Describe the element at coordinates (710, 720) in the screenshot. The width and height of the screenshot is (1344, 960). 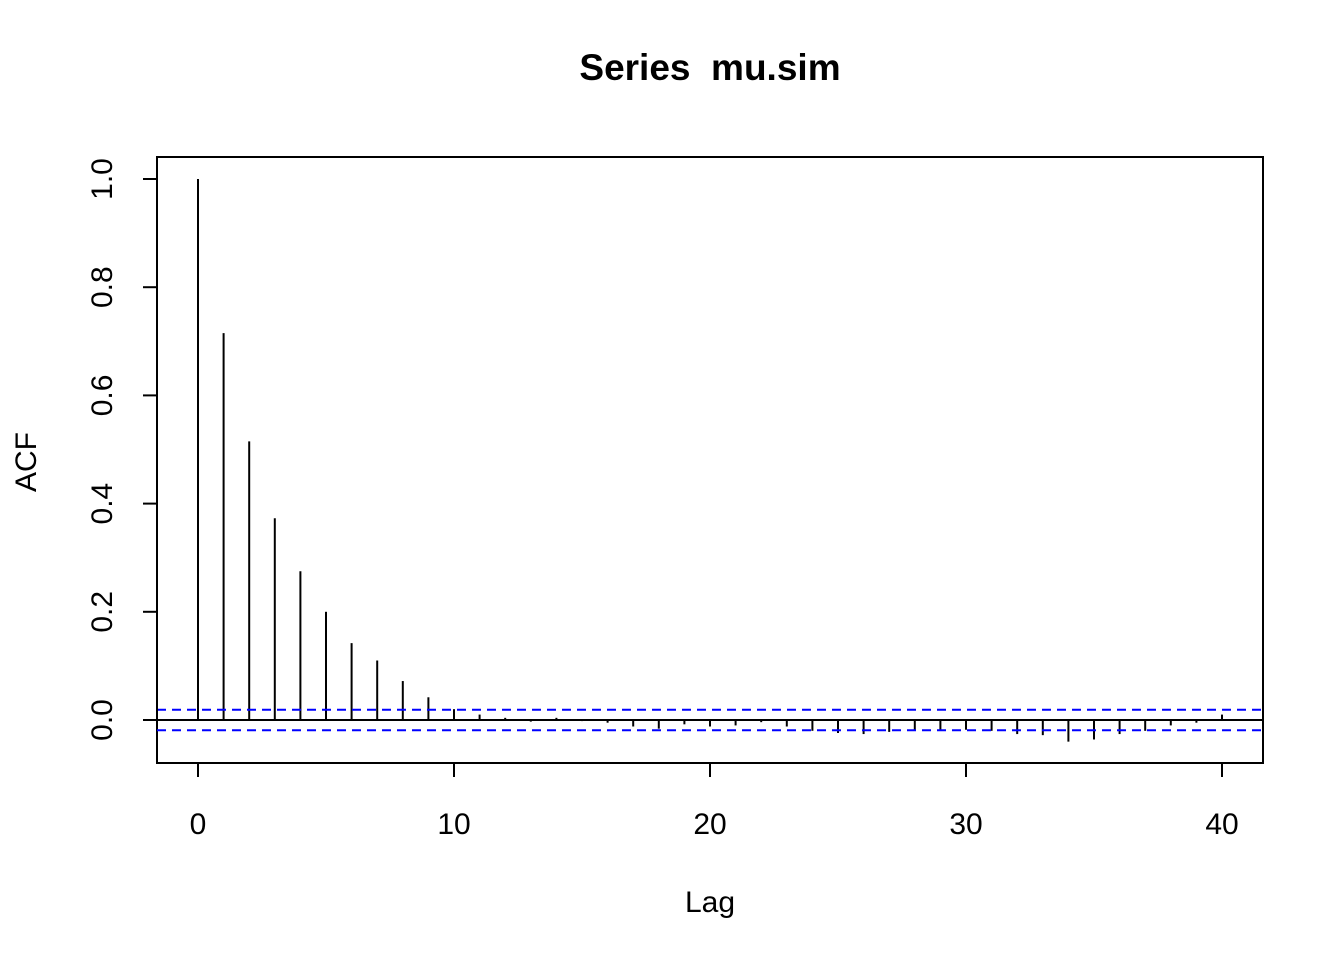
I see `reference-lines-group` at that location.